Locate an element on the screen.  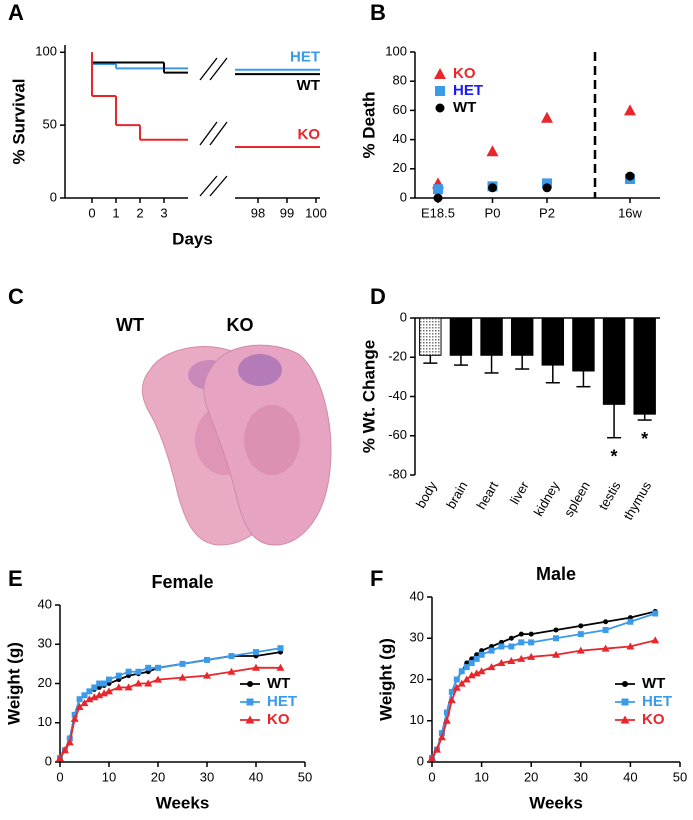
panel-label: A is located at coordinates (16, 12).